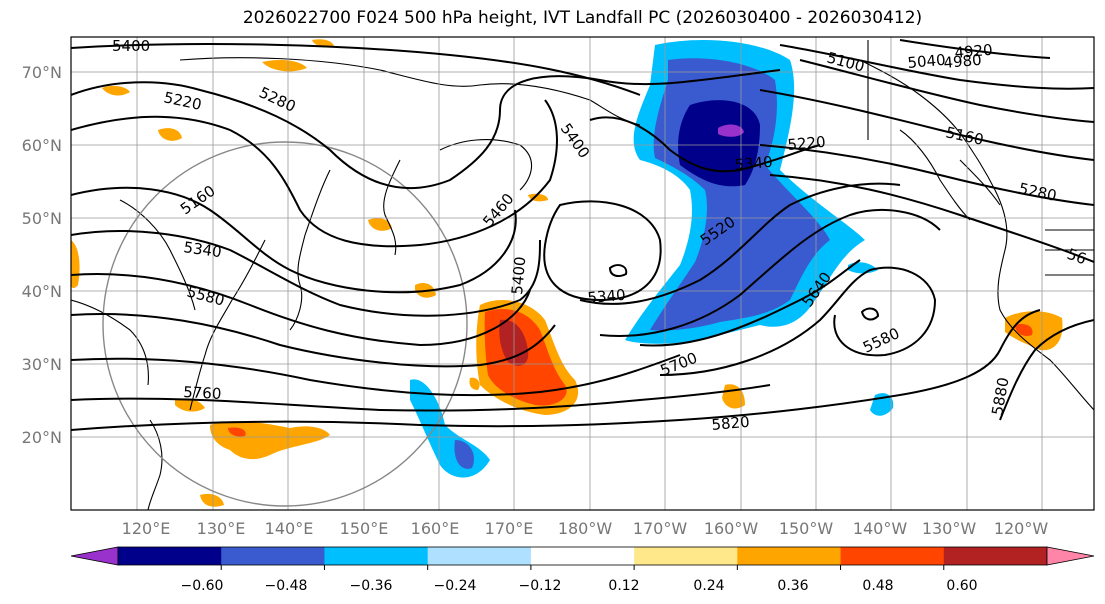 The height and width of the screenshot is (604, 1105). What do you see at coordinates (708, 586) in the screenshot?
I see `colorbar-tick-label: 0.24` at bounding box center [708, 586].